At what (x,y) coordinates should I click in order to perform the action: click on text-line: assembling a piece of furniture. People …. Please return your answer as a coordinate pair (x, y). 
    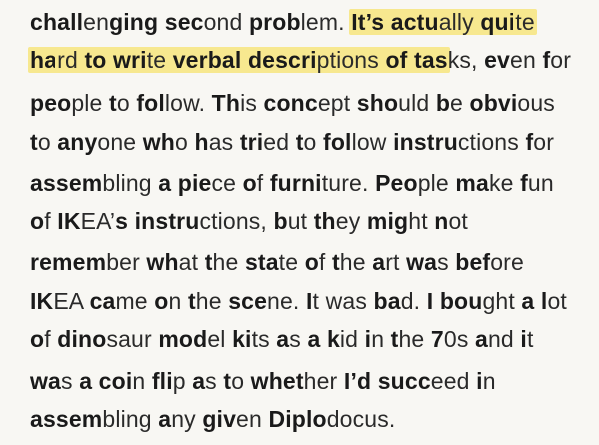
    Looking at the image, I should click on (292, 183).